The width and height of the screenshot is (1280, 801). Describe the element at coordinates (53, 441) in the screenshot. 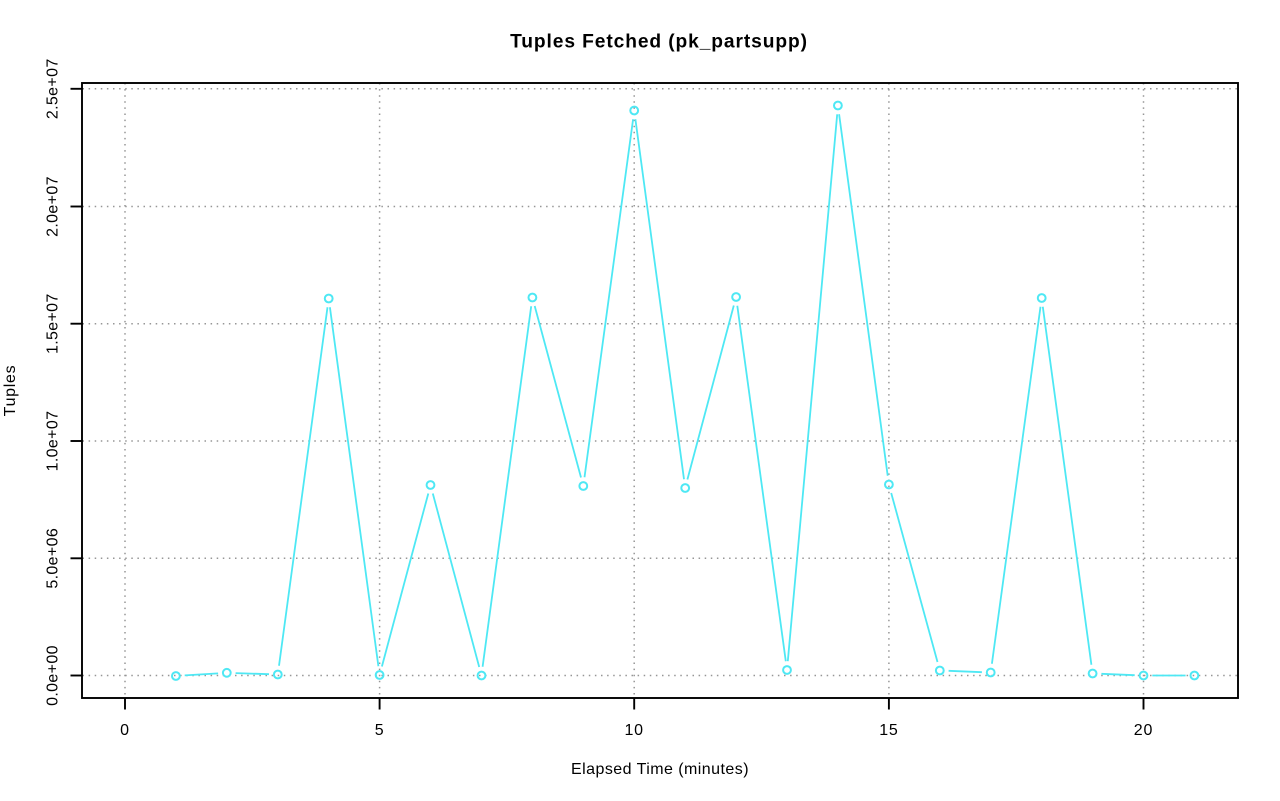

I see `svg-text: 1.0e+07` at that location.